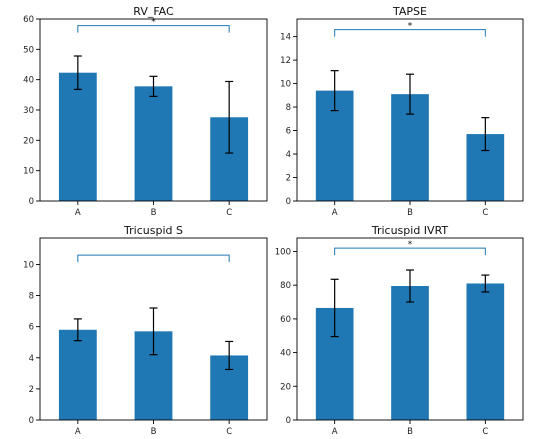 The width and height of the screenshot is (550, 439). Describe the element at coordinates (28, 50) in the screenshot. I see `y-tick-label: 50` at that location.